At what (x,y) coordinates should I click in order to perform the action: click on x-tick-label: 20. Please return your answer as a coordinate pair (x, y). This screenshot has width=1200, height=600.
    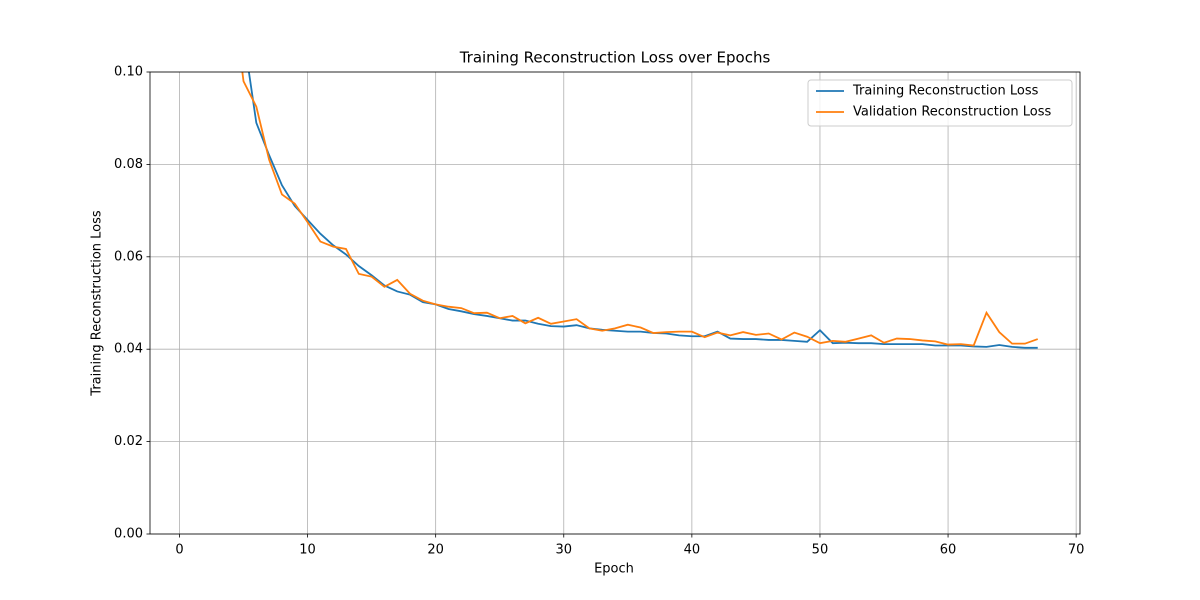
    Looking at the image, I should click on (435, 550).